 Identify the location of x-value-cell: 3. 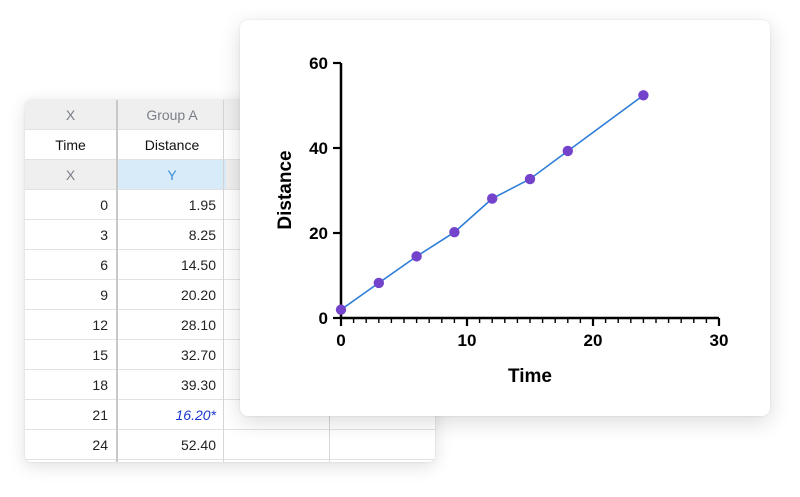
(104, 234).